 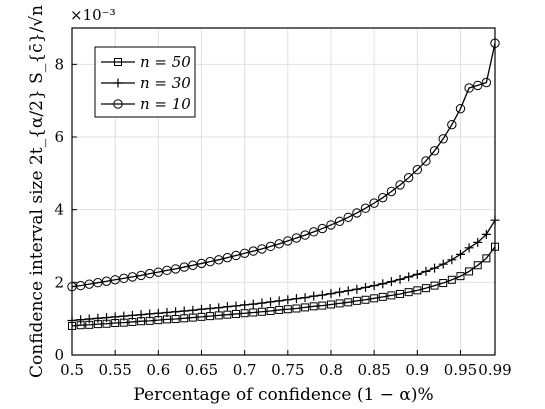 What do you see at coordinates (373, 370) in the screenshot?
I see `x-tick-label: 0.85` at bounding box center [373, 370].